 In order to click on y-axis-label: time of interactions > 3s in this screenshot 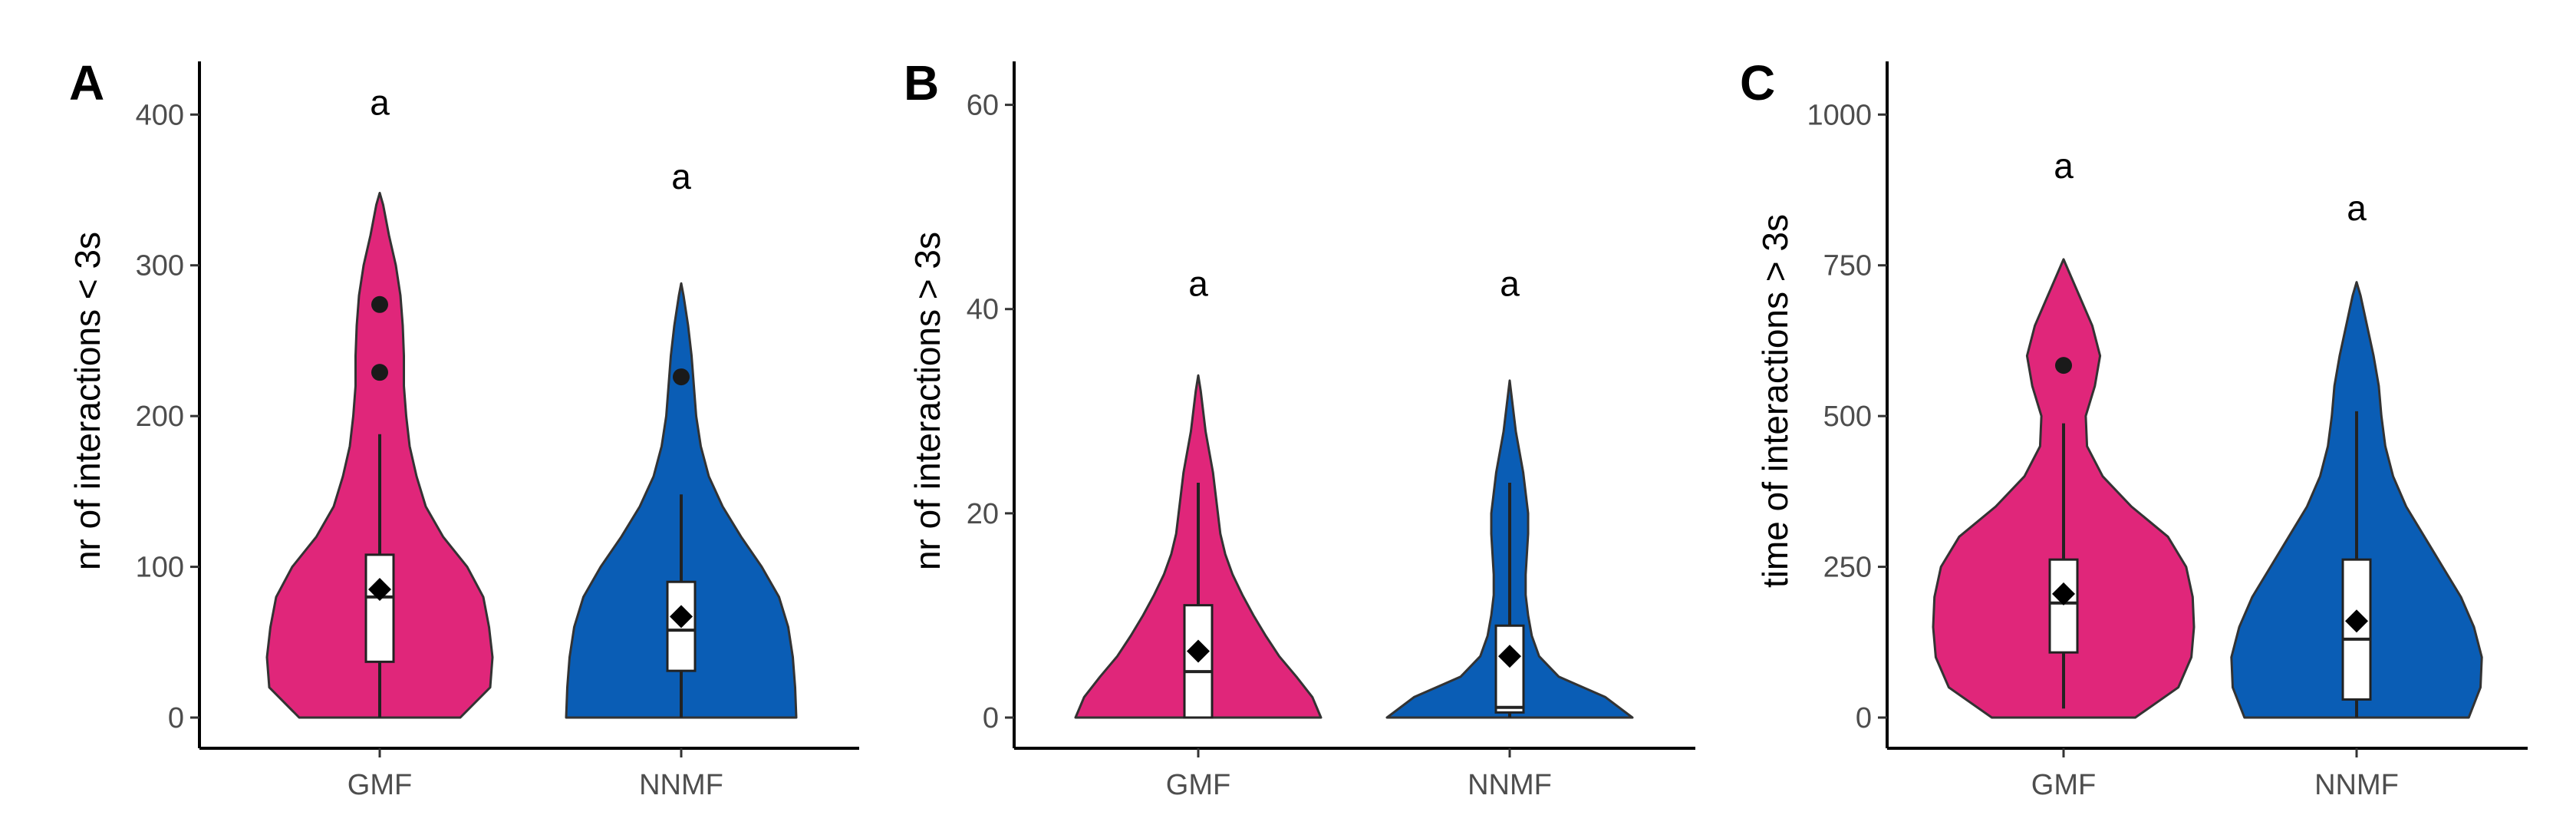, I will do `click(1775, 401)`.